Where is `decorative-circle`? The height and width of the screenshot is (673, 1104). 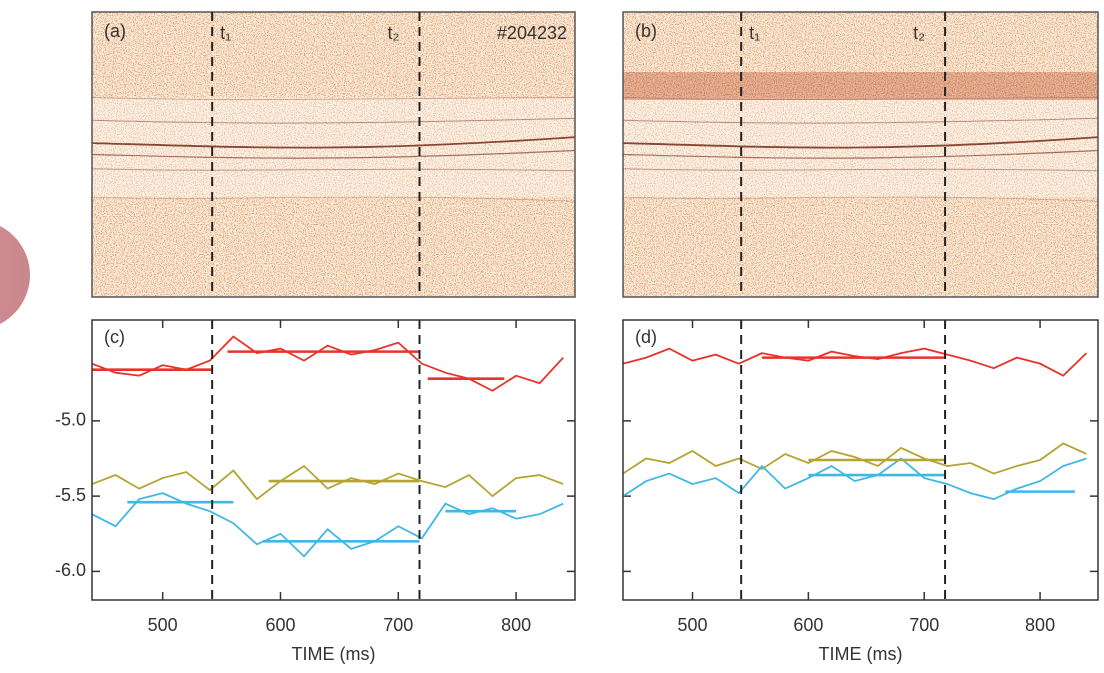
decorative-circle is located at coordinates (15, 275).